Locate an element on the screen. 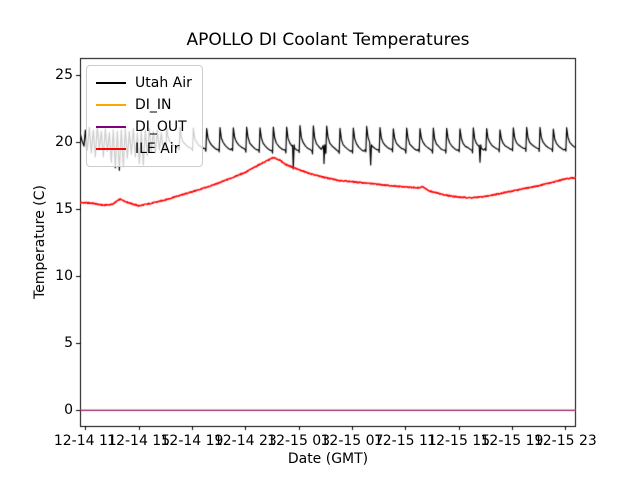 The image size is (640, 480). x-tick-label: 12-15 07 is located at coordinates (352, 441).